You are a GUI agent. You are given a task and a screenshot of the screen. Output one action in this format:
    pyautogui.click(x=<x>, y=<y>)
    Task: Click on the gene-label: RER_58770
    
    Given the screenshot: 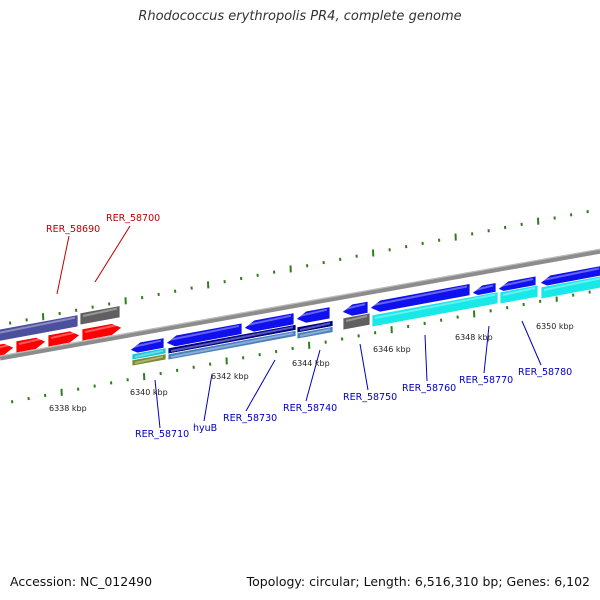 What is the action you would take?
    pyautogui.click(x=486, y=380)
    